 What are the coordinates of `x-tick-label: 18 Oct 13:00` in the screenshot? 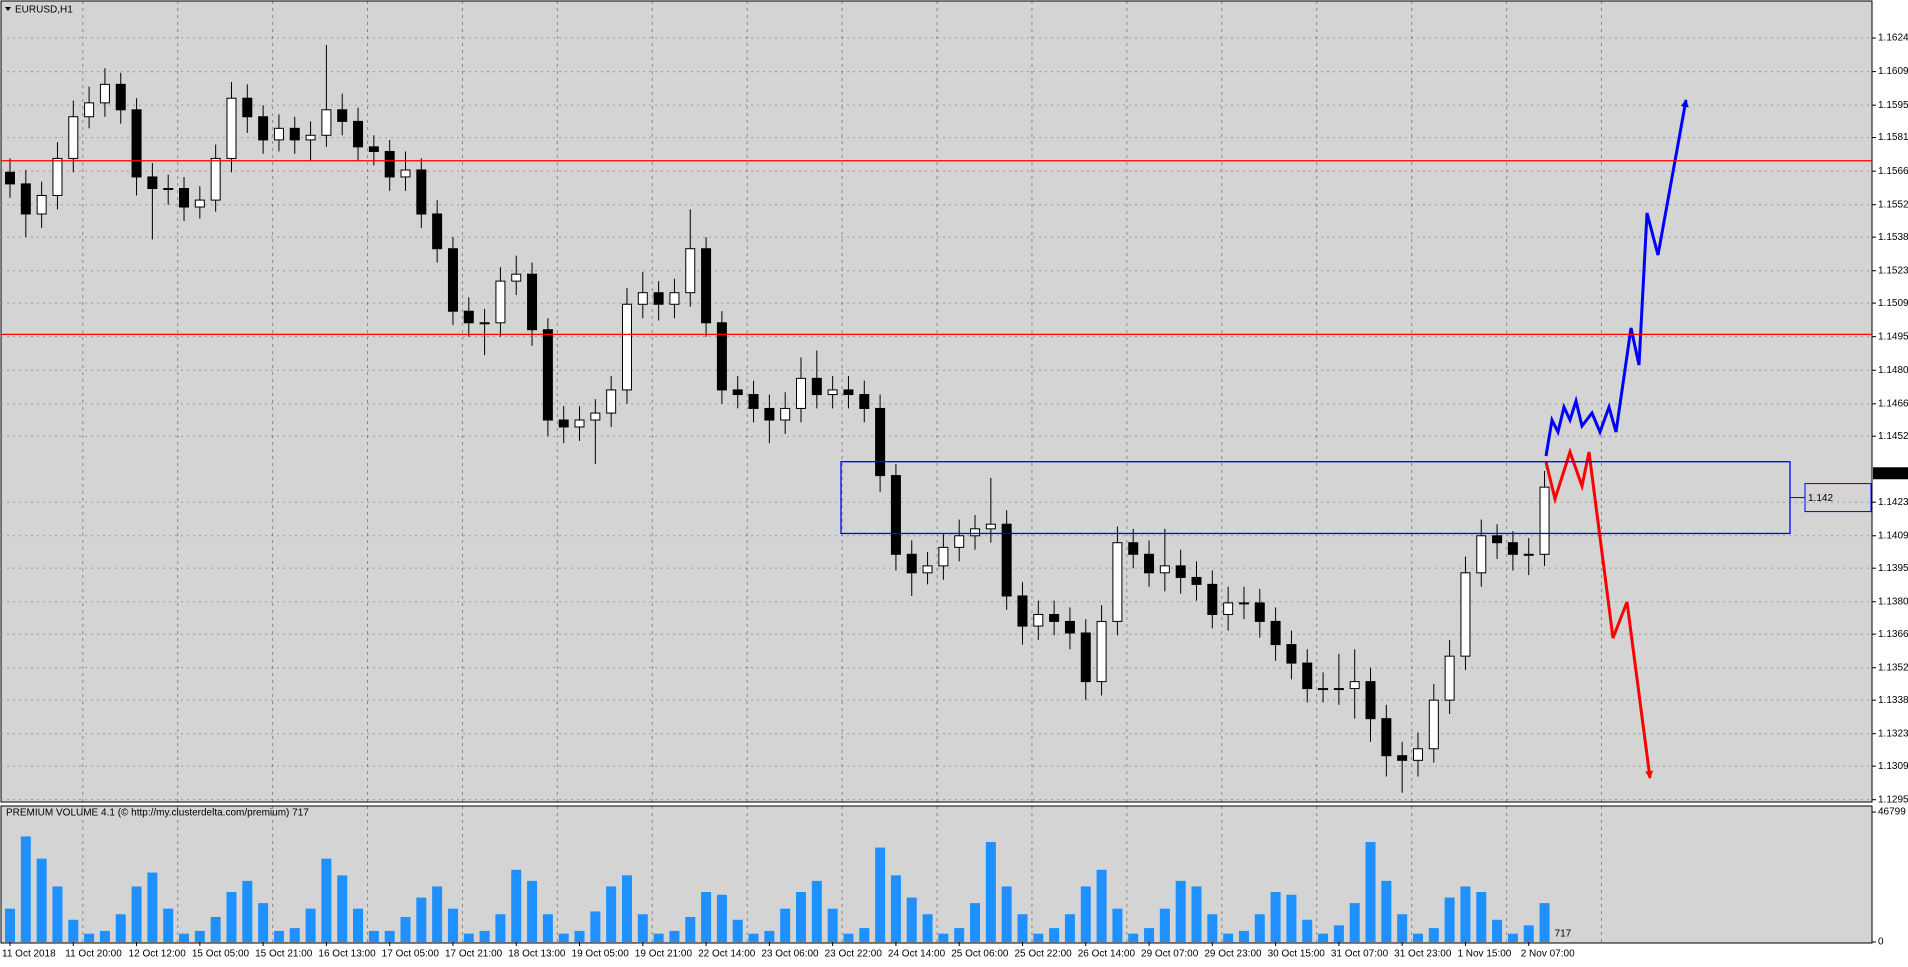 It's located at (537, 954).